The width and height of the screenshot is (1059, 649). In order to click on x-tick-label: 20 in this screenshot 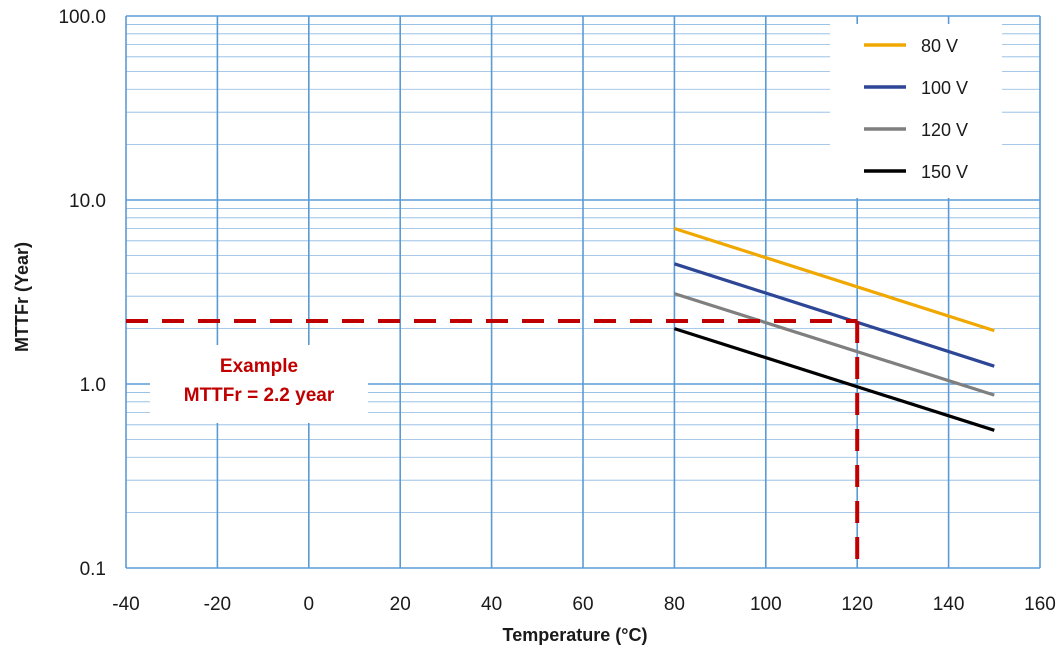, I will do `click(400, 604)`.